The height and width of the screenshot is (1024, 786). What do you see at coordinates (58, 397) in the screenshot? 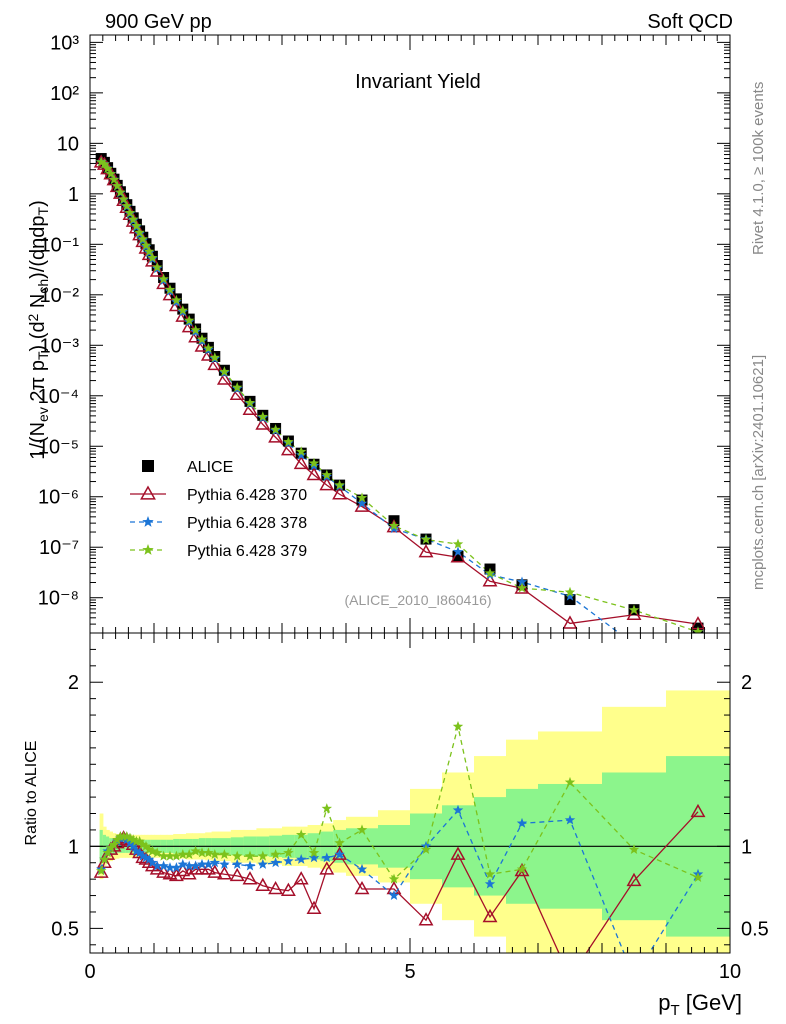
I see `y-tick-label: 10⁻⁴` at bounding box center [58, 397].